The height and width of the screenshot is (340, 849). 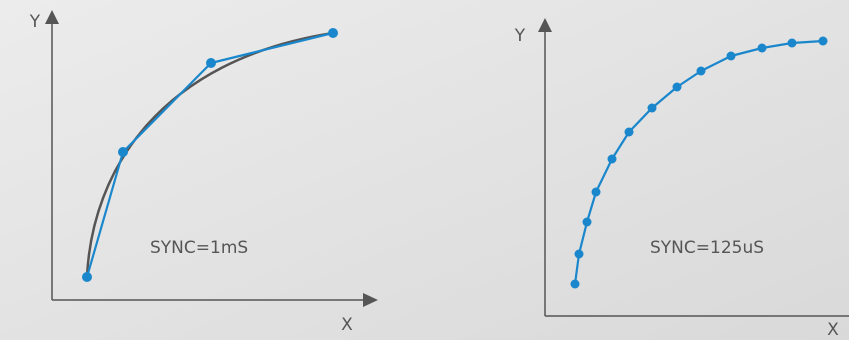 What do you see at coordinates (370, 300) in the screenshot?
I see `x-arrow` at bounding box center [370, 300].